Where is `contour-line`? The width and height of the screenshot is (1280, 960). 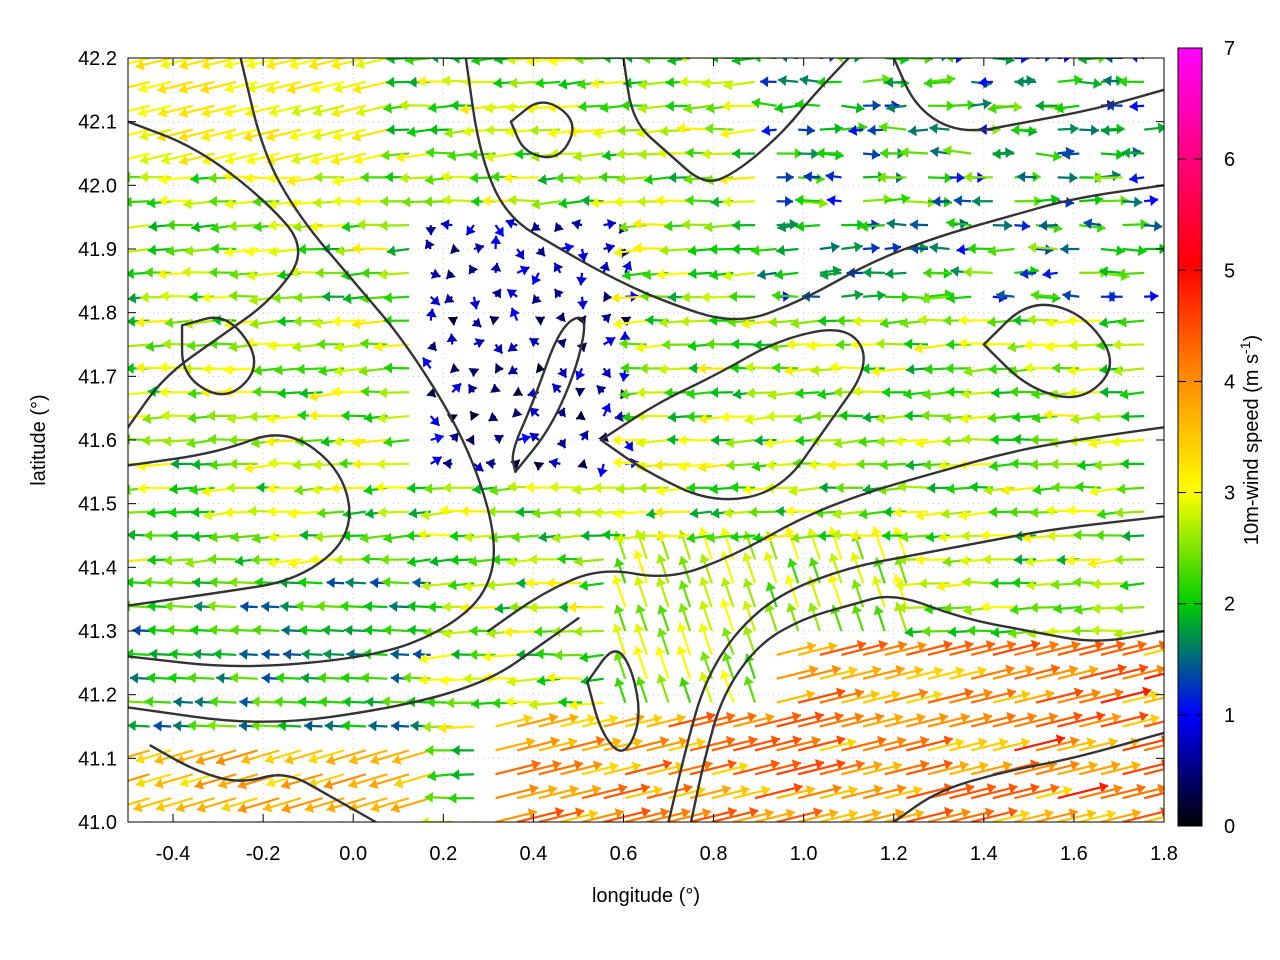 contour-line is located at coordinates (263, 783).